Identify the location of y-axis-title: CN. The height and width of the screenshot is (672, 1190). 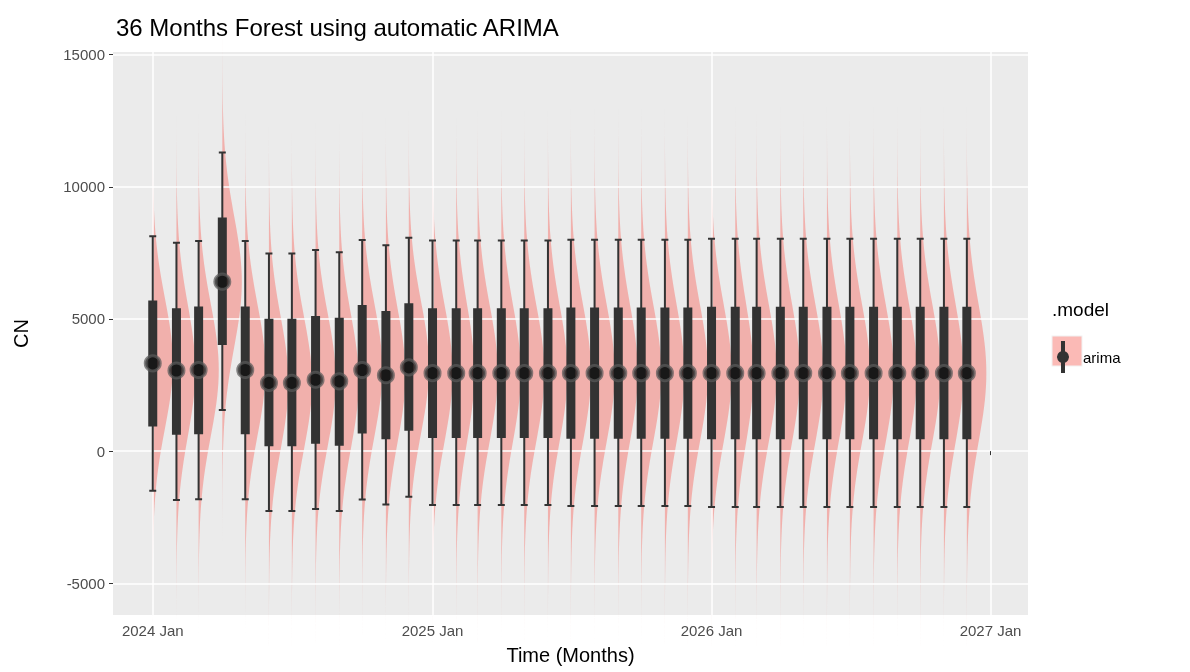
(21, 333).